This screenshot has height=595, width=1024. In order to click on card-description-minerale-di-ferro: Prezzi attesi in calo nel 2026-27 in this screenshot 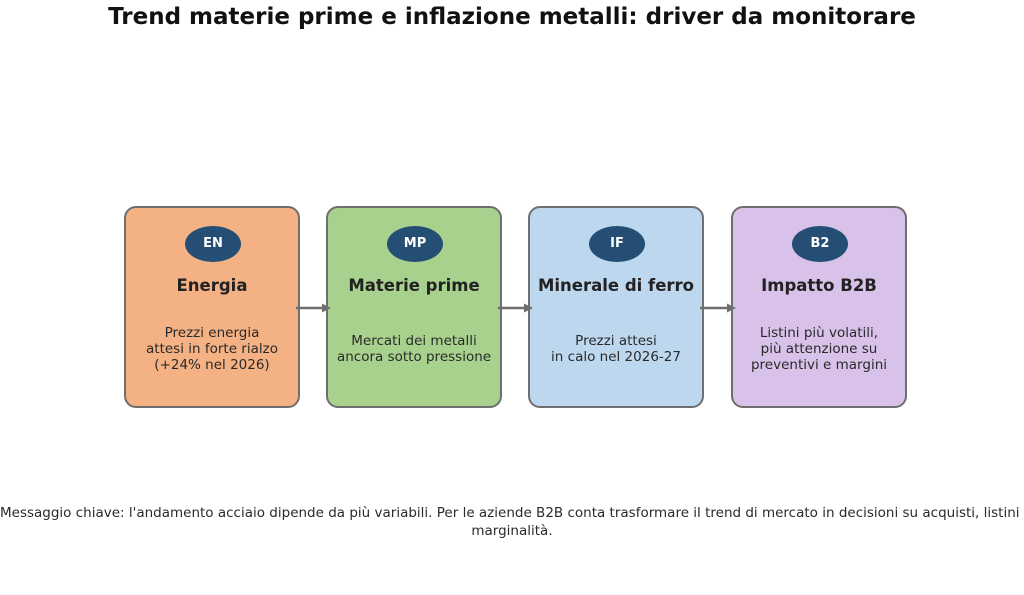, I will do `click(616, 349)`.